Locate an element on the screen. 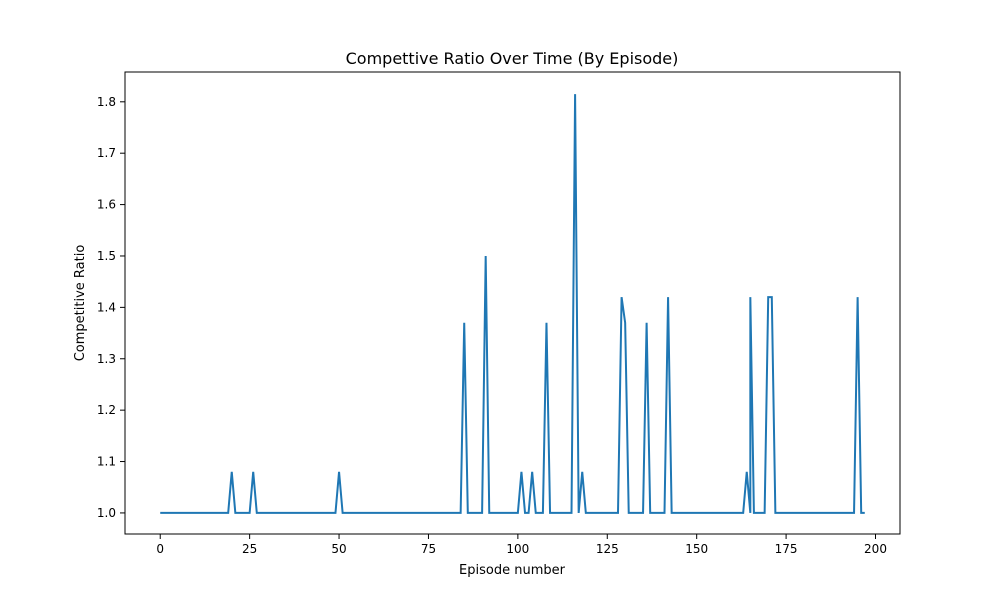 The image size is (1000, 600). x-tick-label: 0 is located at coordinates (160, 549).